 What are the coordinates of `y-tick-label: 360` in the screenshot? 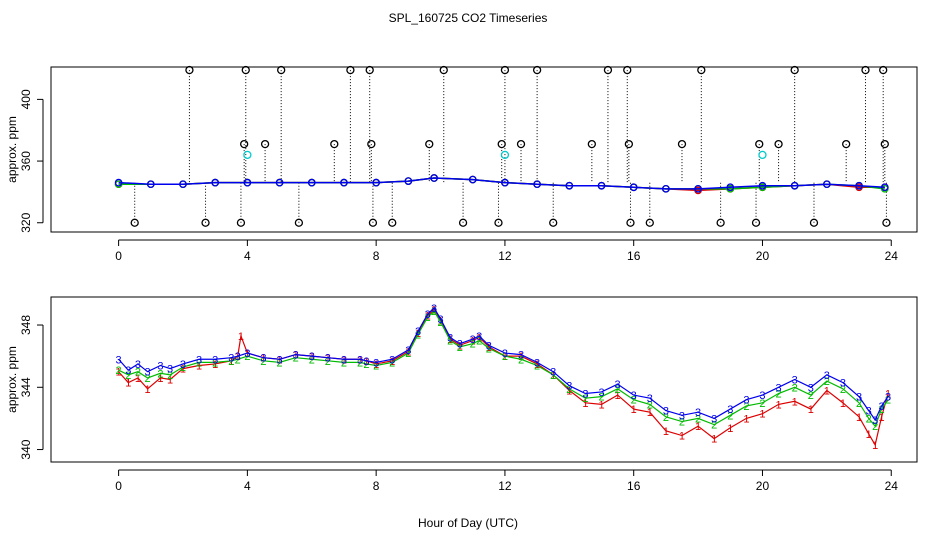 It's located at (26, 161).